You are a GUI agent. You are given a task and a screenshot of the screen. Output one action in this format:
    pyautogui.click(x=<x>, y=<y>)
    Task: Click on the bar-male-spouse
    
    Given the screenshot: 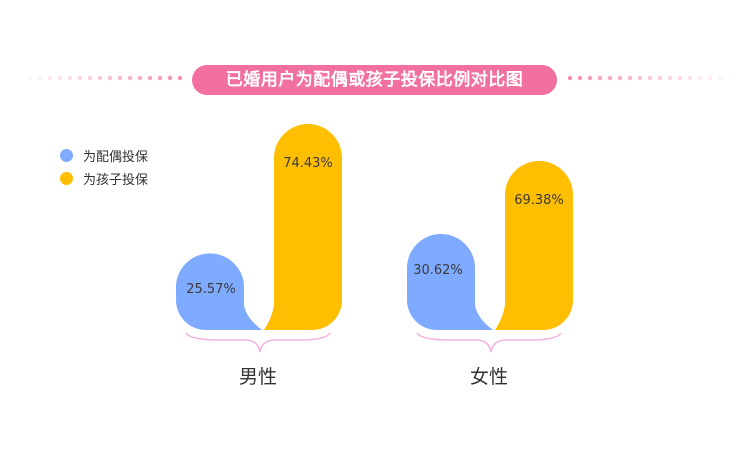 What is the action you would take?
    pyautogui.click(x=218, y=291)
    